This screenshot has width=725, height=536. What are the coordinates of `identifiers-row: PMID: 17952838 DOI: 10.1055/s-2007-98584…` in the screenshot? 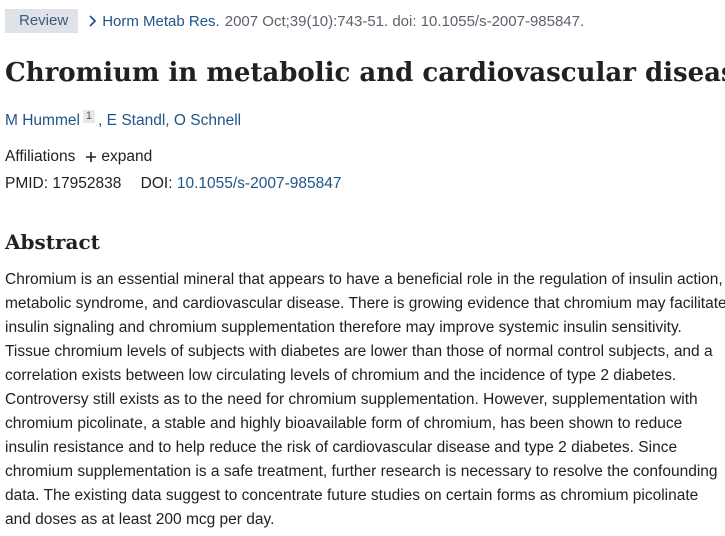 It's located at (173, 184).